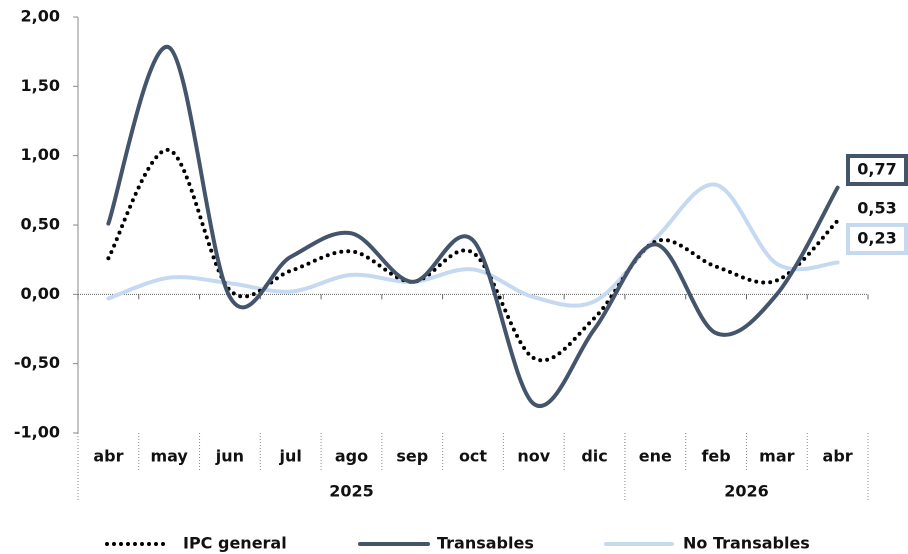 This screenshot has height=554, width=908. Describe the element at coordinates (715, 456) in the screenshot. I see `x-tick-label: feb` at that location.